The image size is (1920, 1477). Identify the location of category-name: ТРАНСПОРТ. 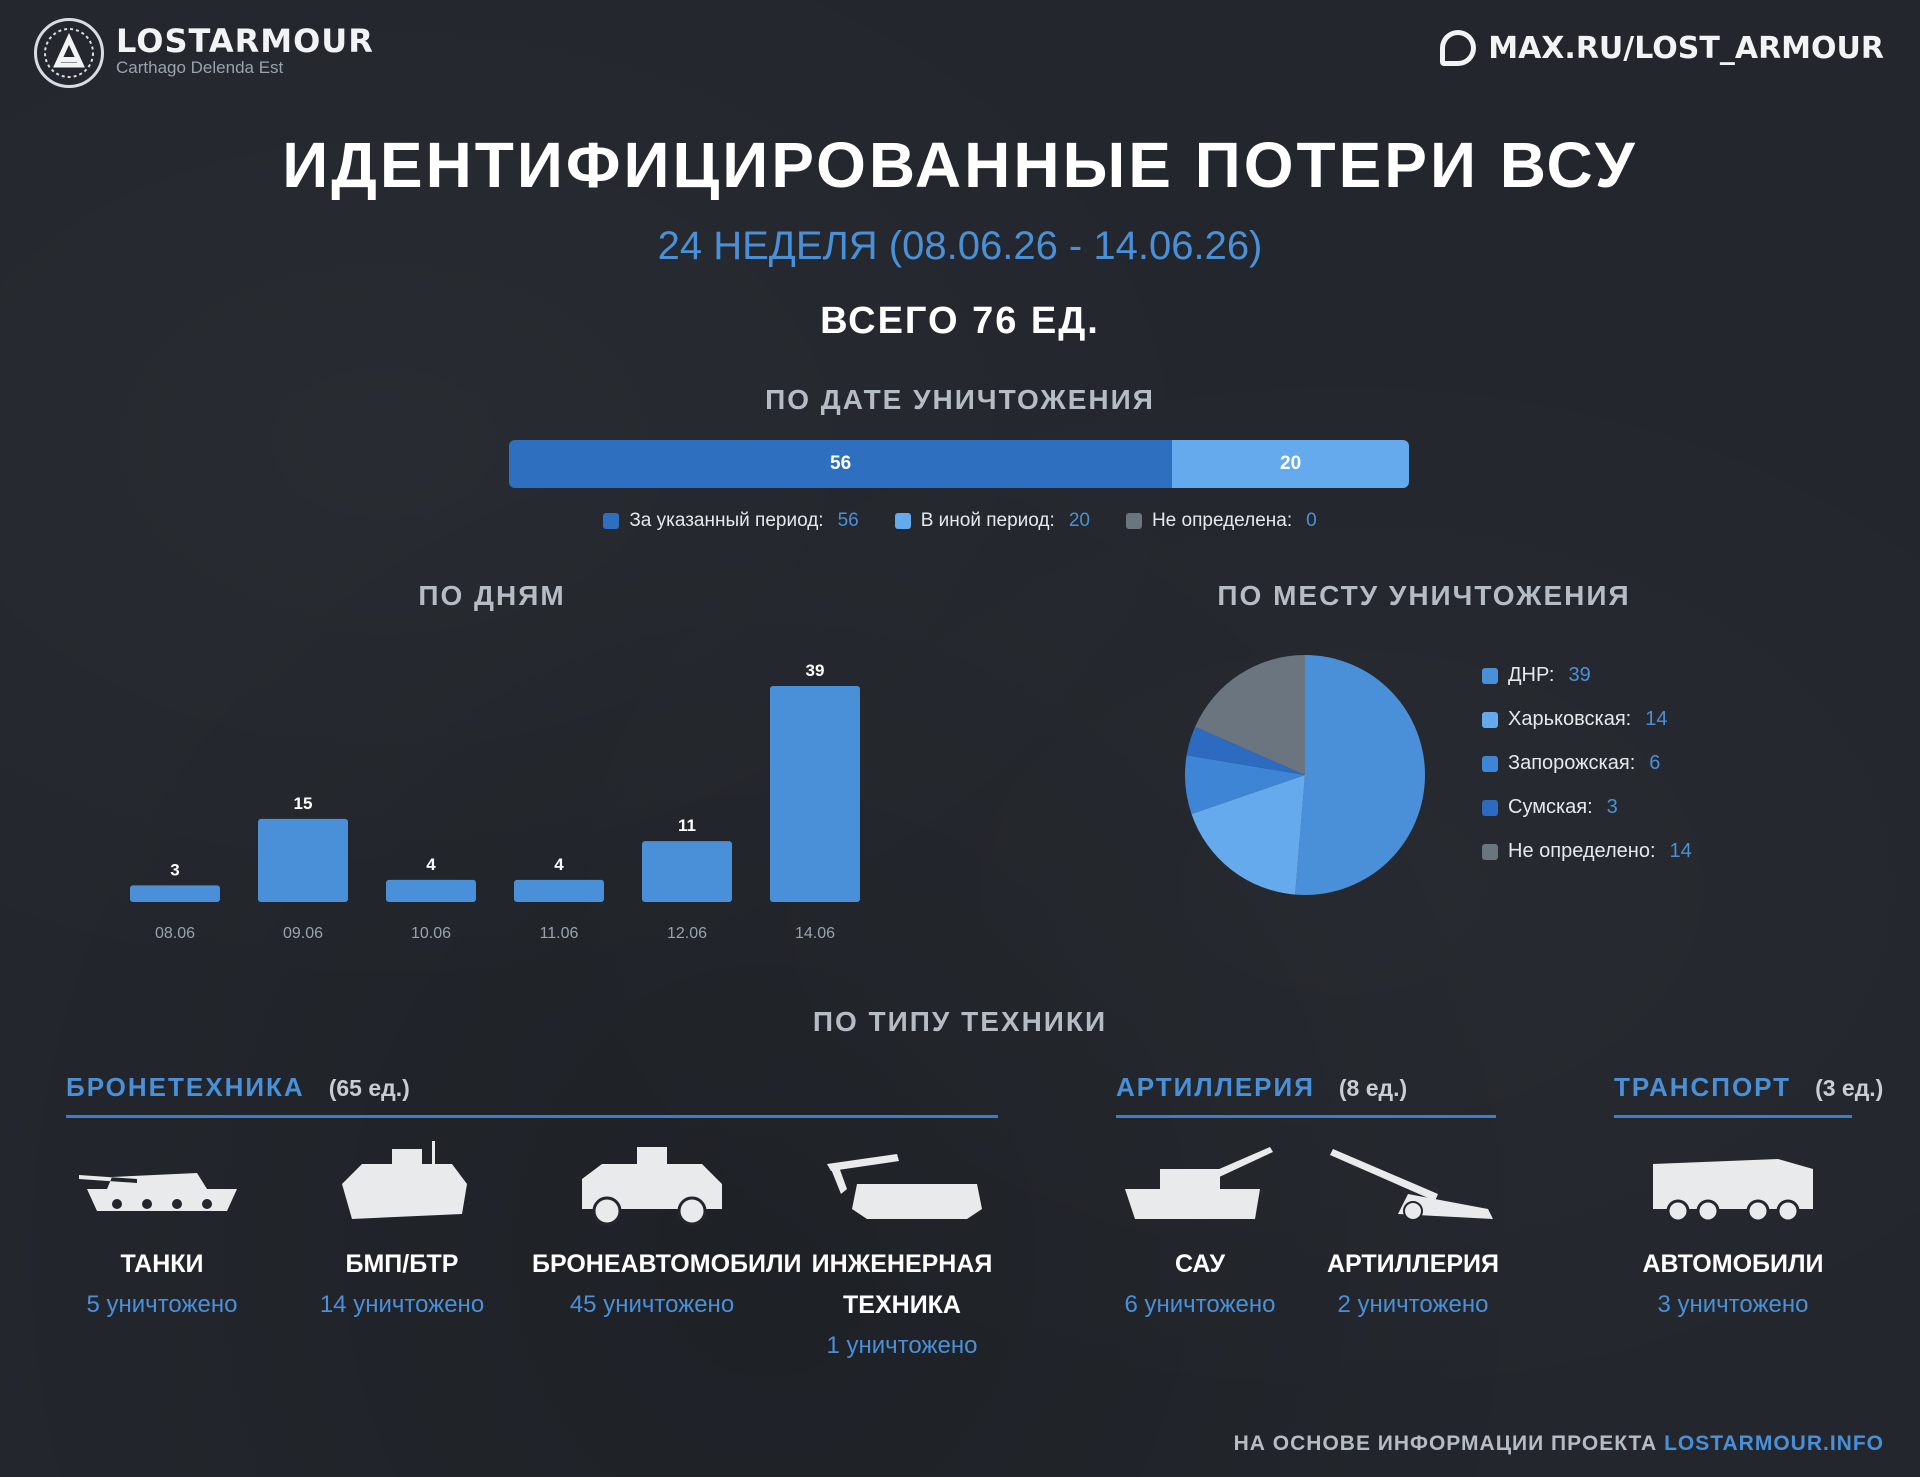
(1703, 1087).